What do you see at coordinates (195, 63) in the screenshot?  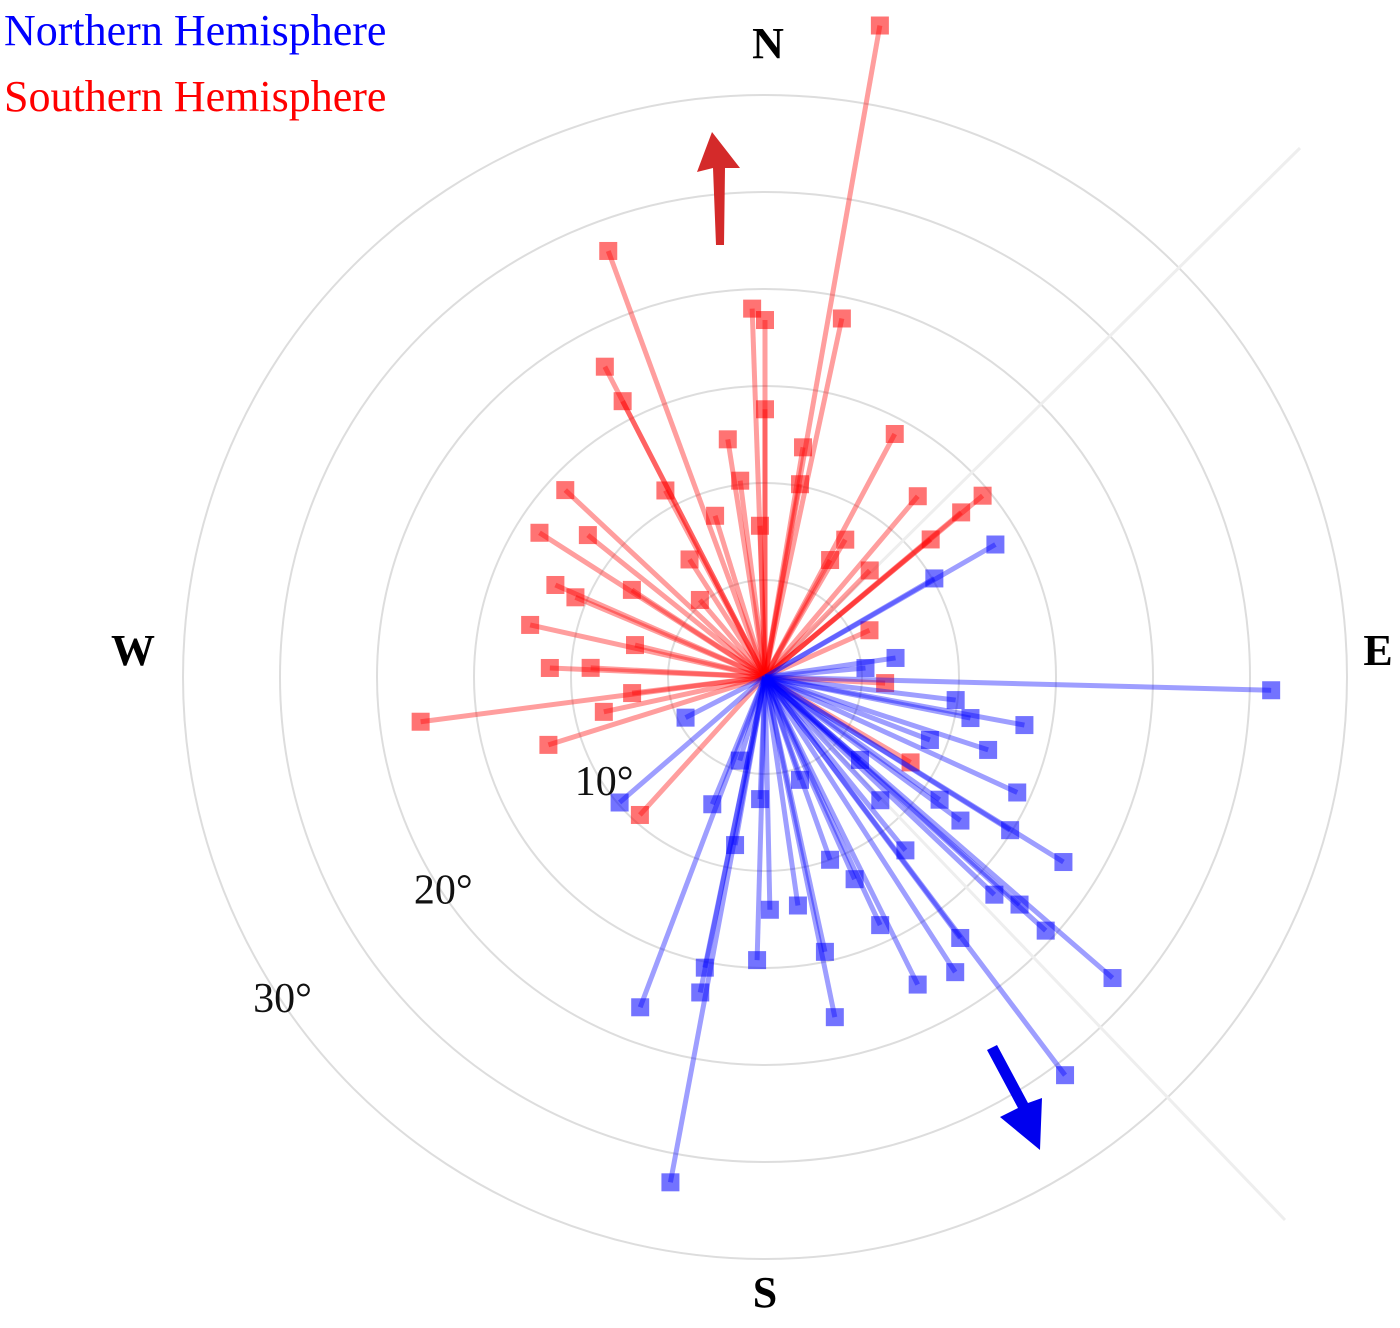 I see `legend: Northern Hemisphere Southern Hemisphere` at bounding box center [195, 63].